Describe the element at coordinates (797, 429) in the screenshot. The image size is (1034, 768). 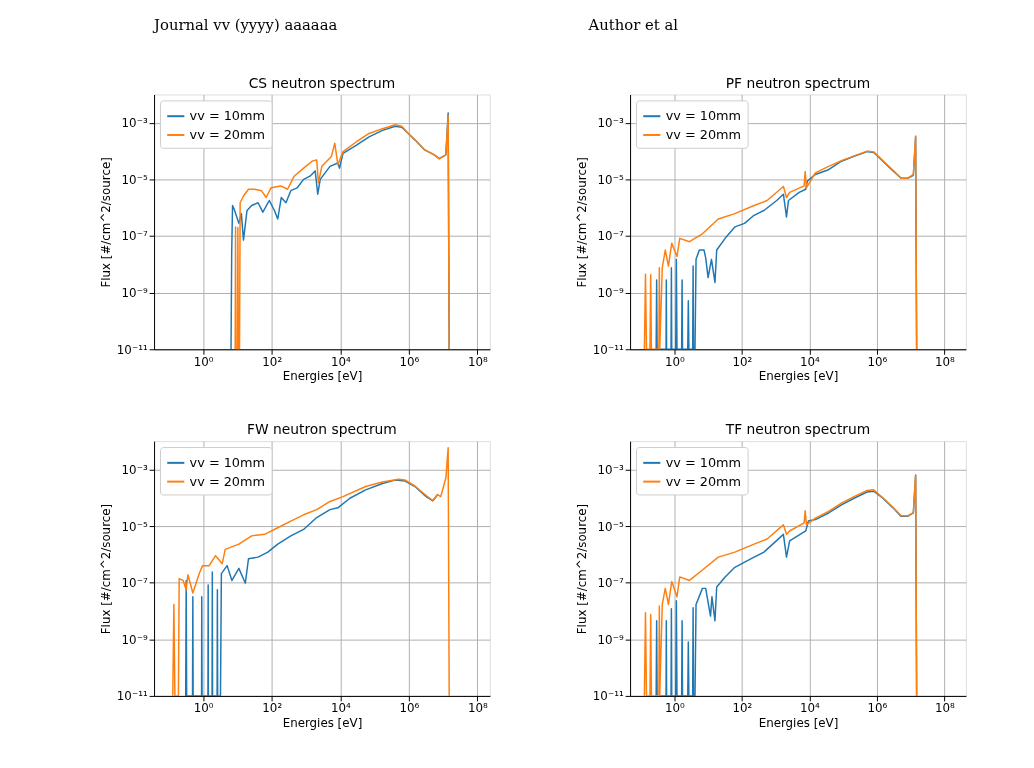
I see `chart-title: TF neutron spectrum` at that location.